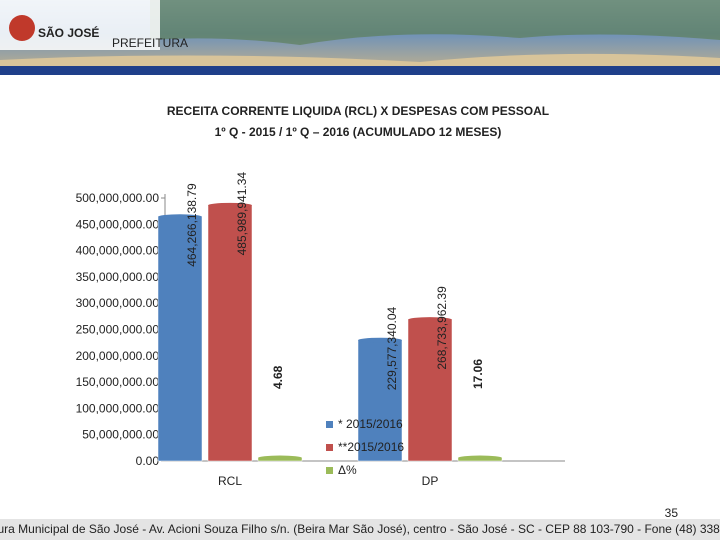 Image resolution: width=720 pixels, height=540 pixels. I want to click on y-tick-label: 400,000,000.00, so click(118, 251).